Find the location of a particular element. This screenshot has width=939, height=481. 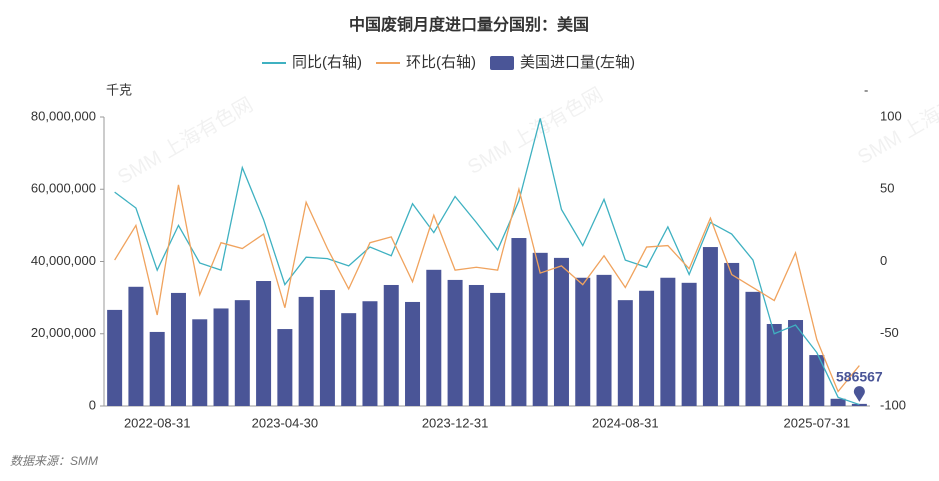

pin is located at coordinates (859, 394).